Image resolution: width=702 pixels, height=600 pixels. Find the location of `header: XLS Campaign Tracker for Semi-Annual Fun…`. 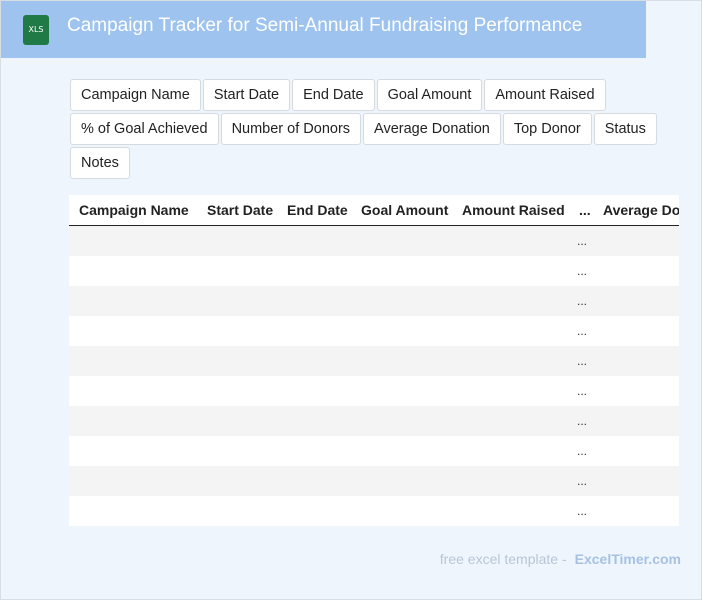

header: XLS Campaign Tracker for Semi-Annual Fun… is located at coordinates (323, 29).